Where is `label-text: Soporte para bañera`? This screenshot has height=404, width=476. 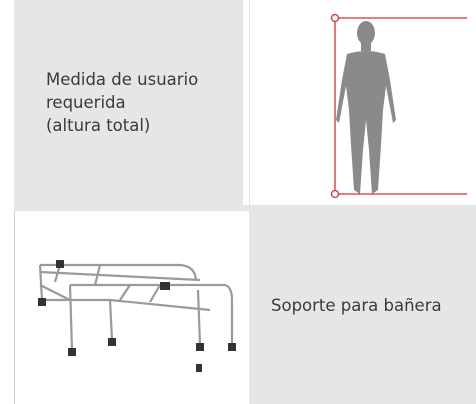
label-text: Soporte para bañera is located at coordinates (356, 305).